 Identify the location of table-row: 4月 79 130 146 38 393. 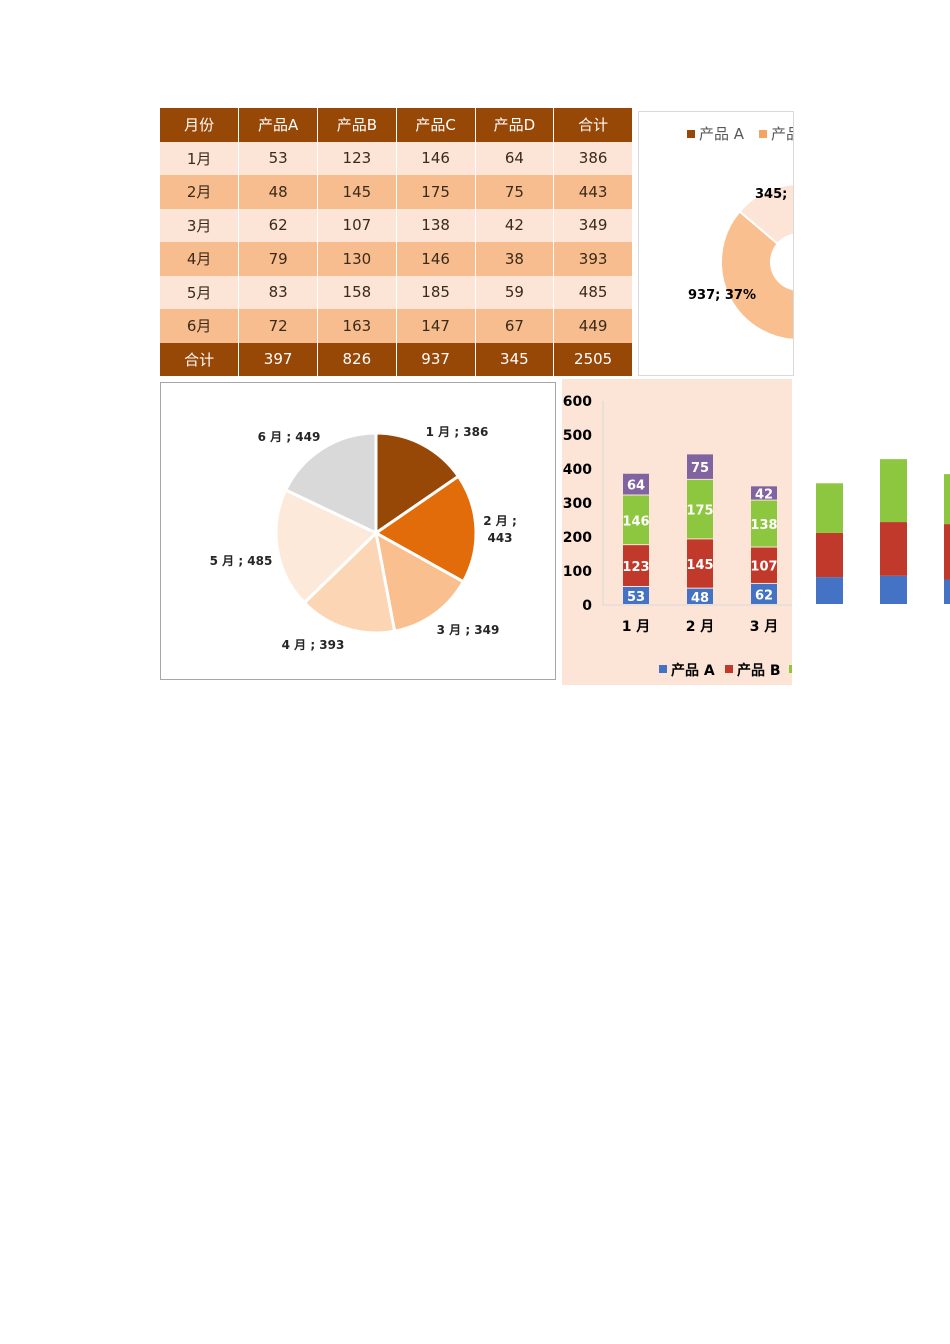
(396, 259).